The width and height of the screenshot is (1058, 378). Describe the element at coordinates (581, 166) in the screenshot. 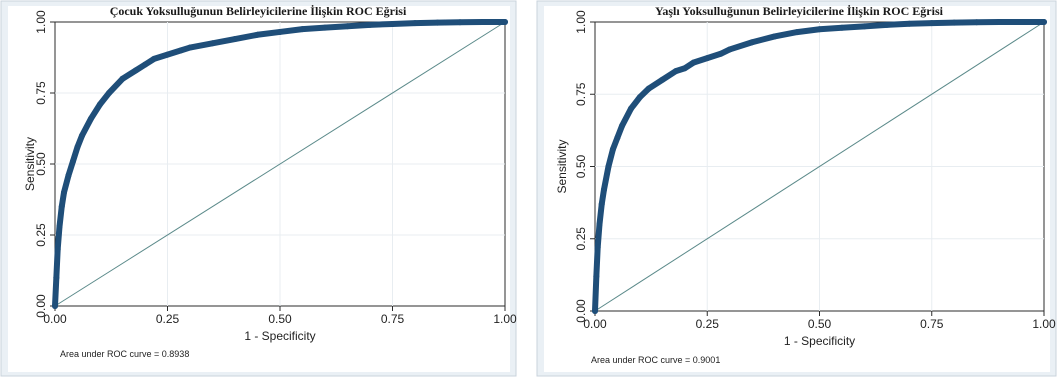

I see `y-tick-label: 0.50` at that location.